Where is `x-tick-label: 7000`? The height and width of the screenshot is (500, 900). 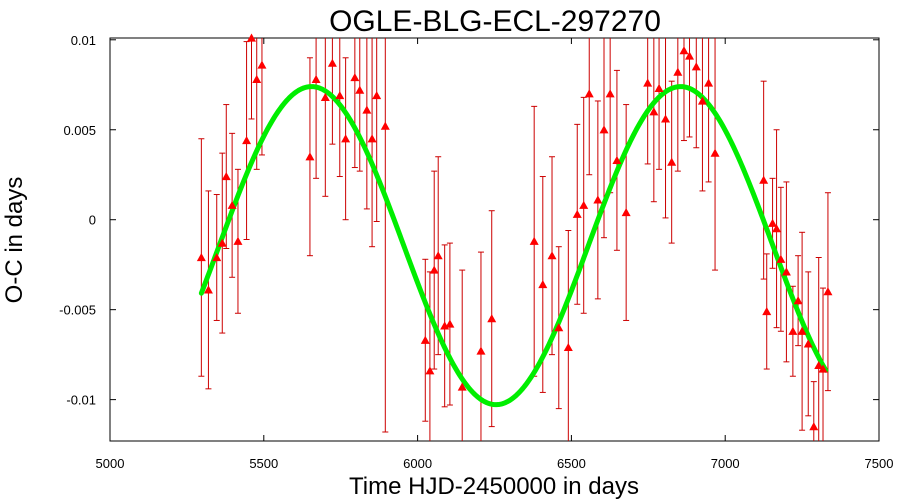
x-tick-label: 7000 is located at coordinates (725, 463).